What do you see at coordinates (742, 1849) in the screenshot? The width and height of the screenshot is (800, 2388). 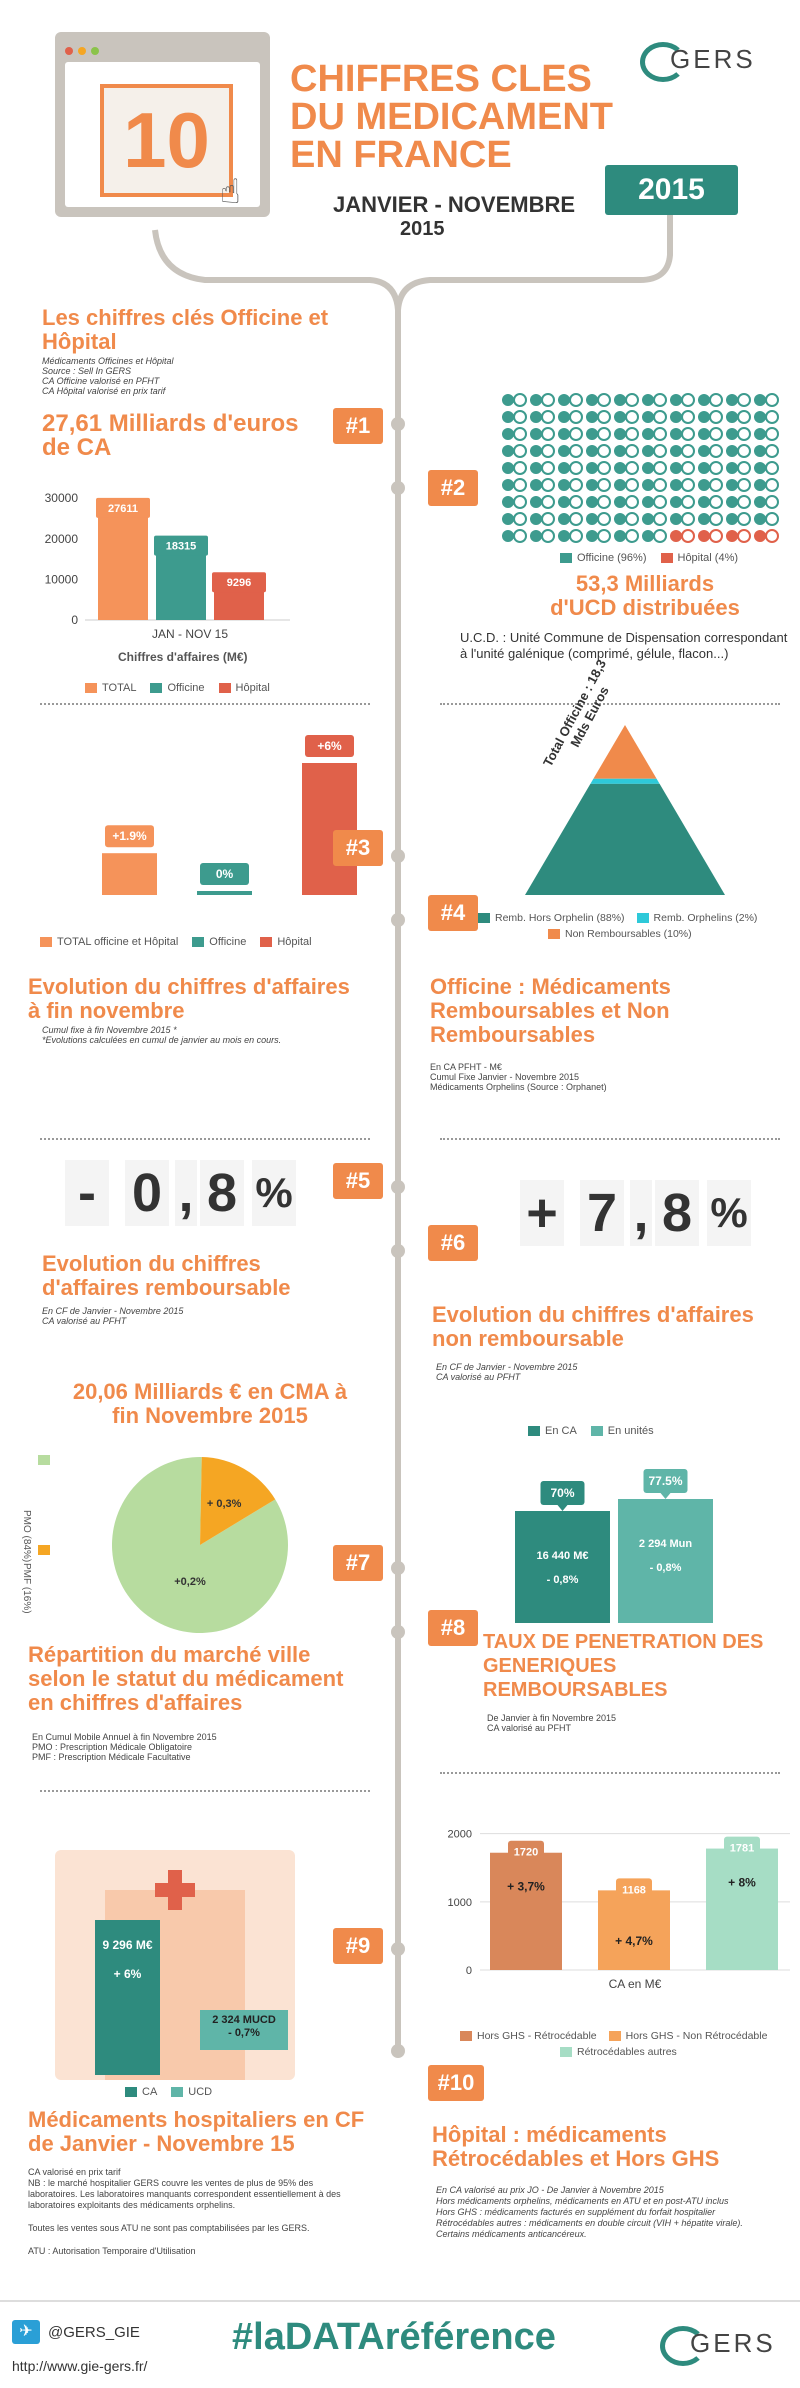 I see `retro-value-label: 1781` at bounding box center [742, 1849].